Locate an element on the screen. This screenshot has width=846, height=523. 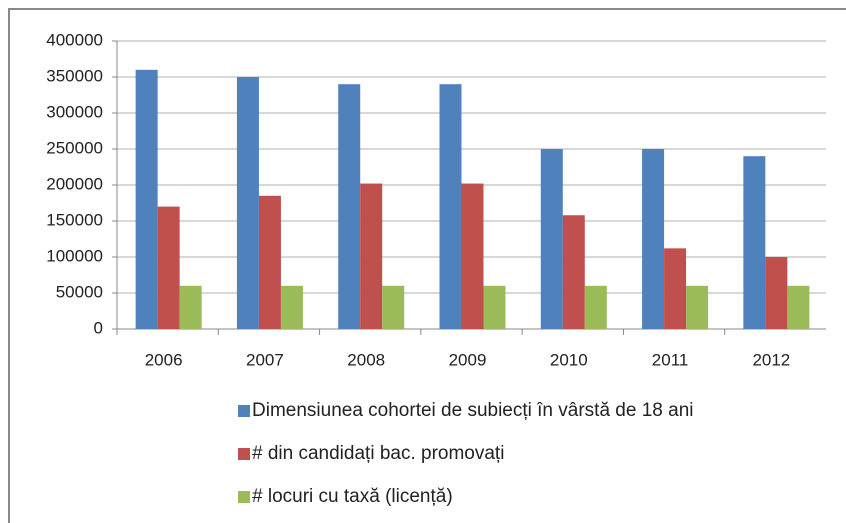
legend-label: # locuri cu taxă (licență) is located at coordinates (352, 496).